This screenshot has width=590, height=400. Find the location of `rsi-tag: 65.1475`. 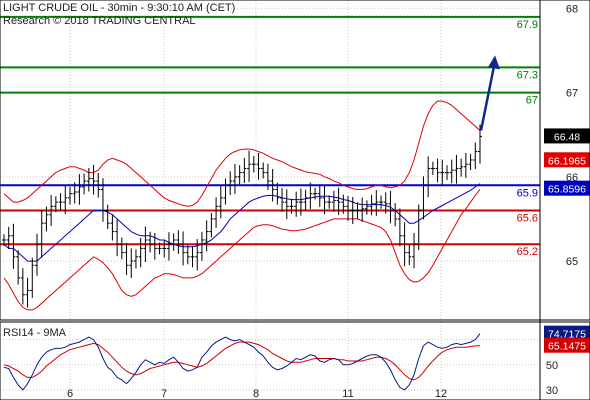

rsi-tag: 65.1475 is located at coordinates (567, 347).